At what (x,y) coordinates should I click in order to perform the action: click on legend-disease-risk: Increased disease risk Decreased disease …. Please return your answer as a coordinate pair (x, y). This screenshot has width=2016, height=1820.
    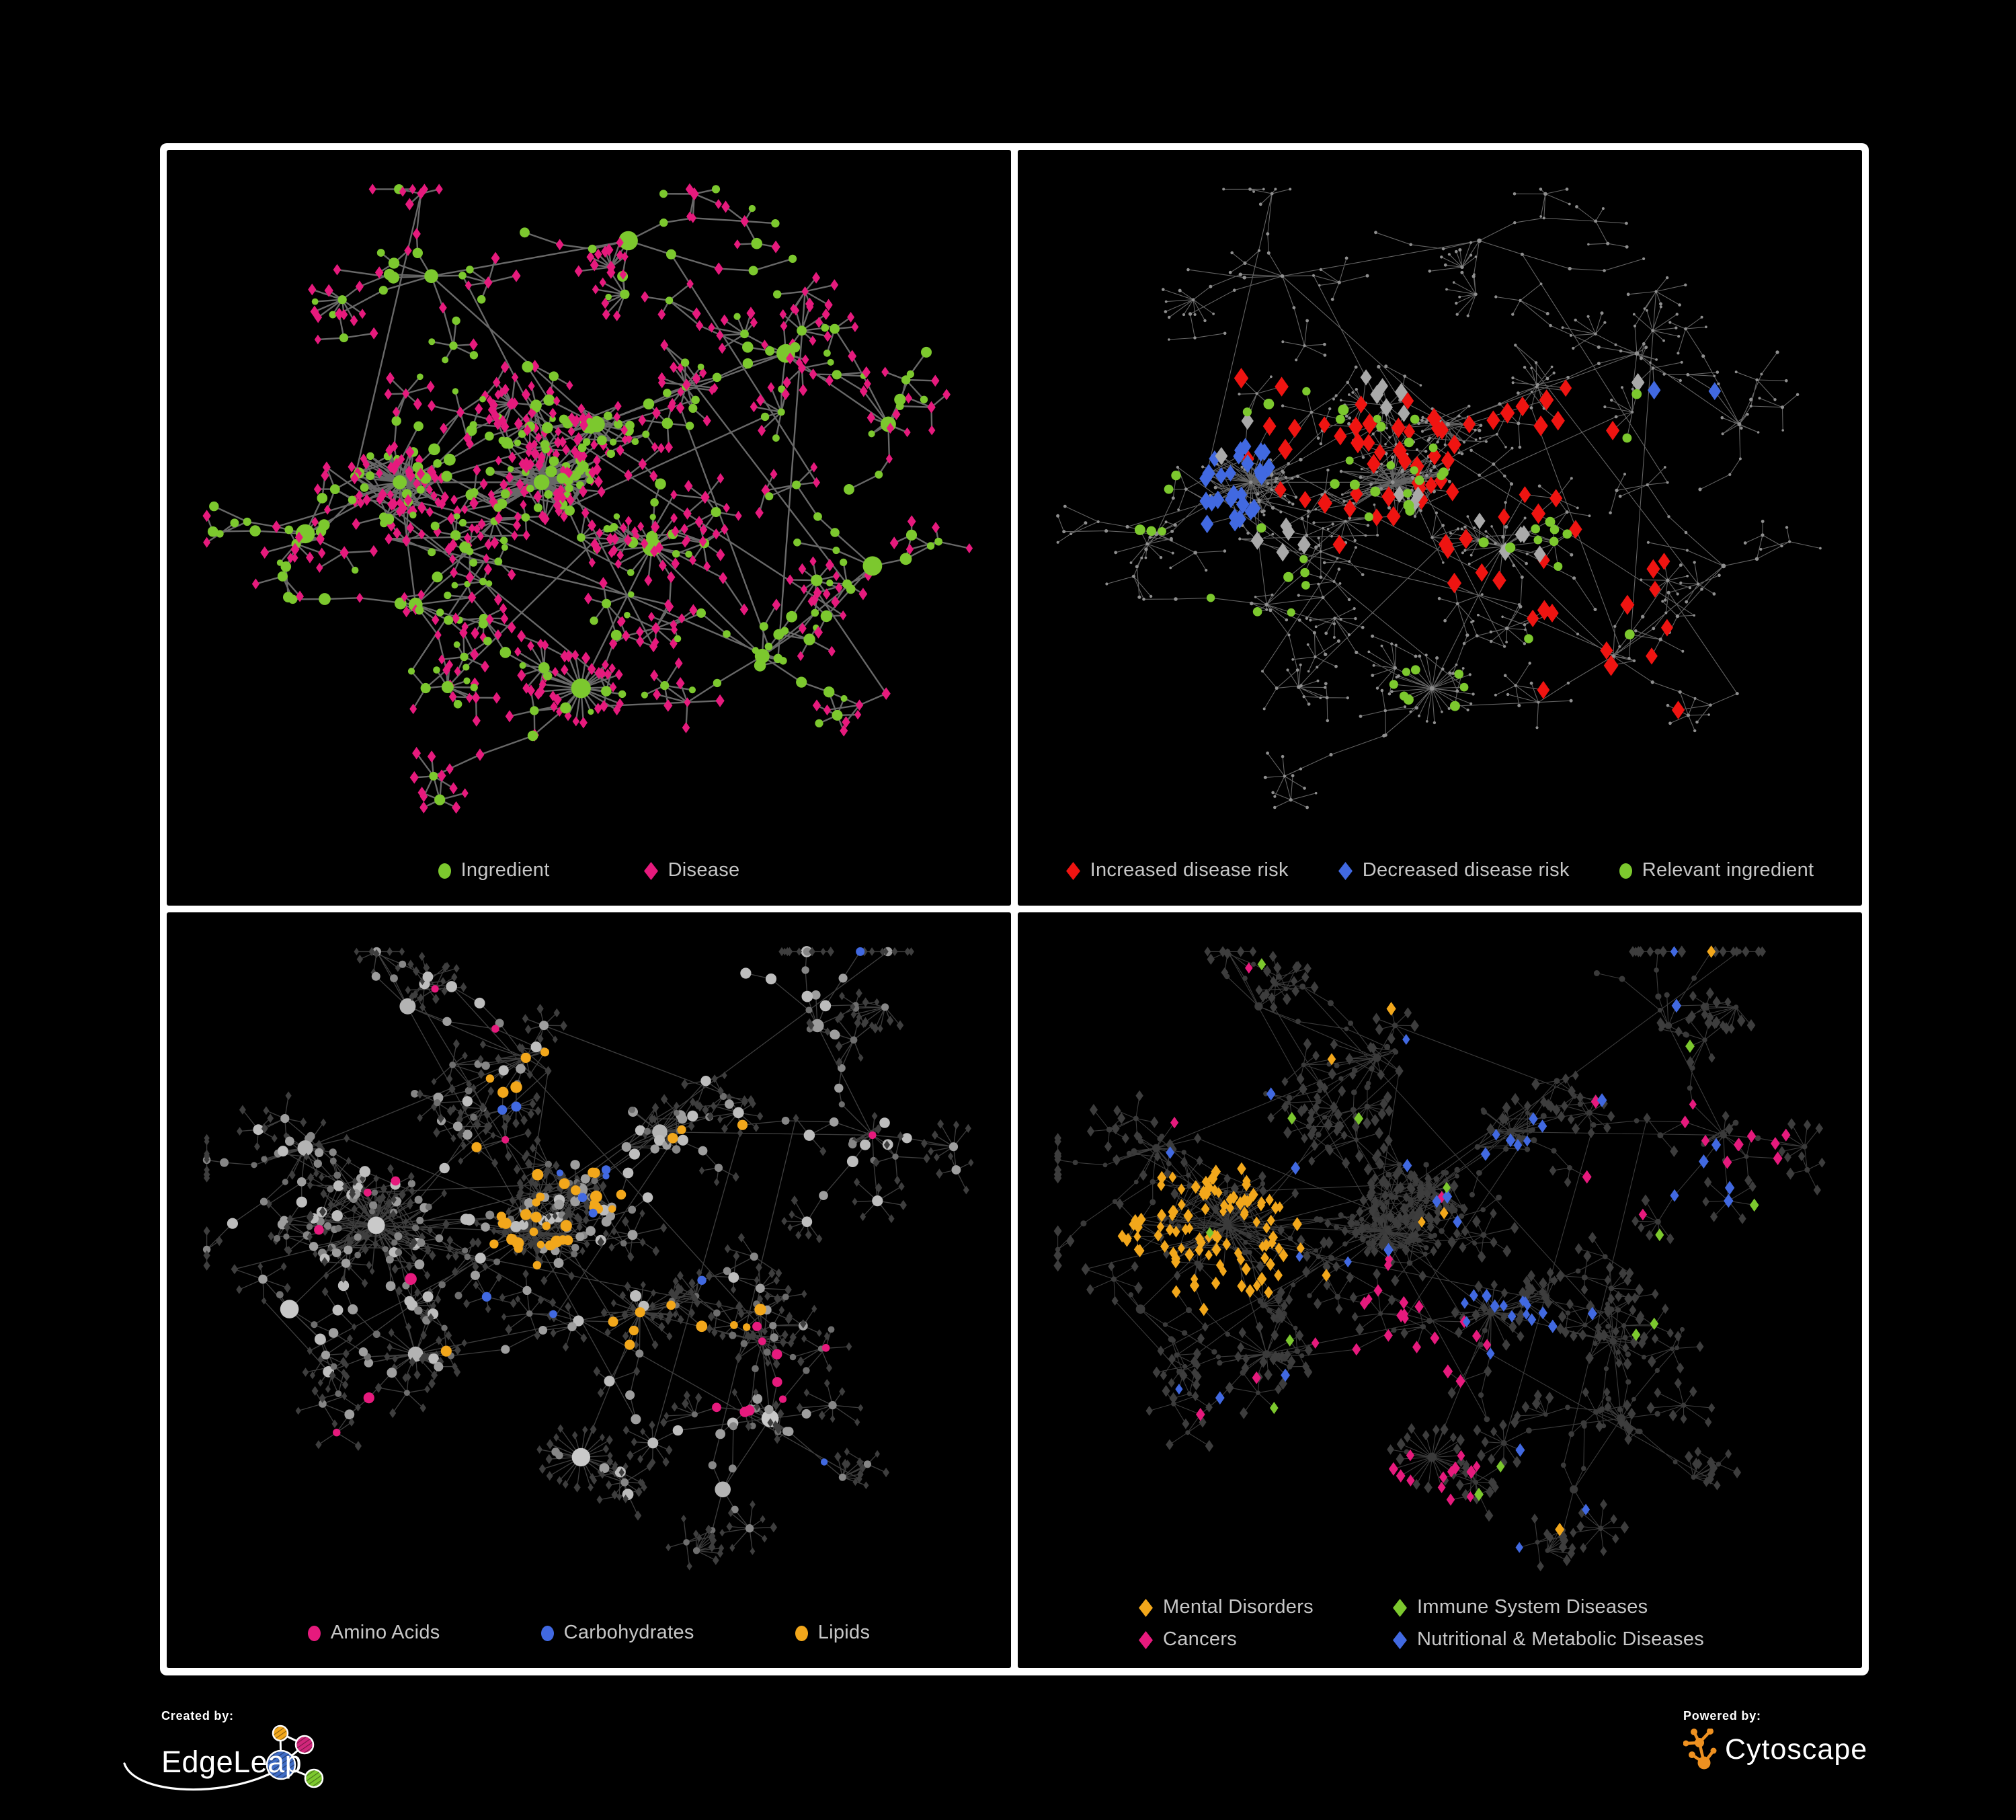
    Looking at the image, I should click on (1440, 870).